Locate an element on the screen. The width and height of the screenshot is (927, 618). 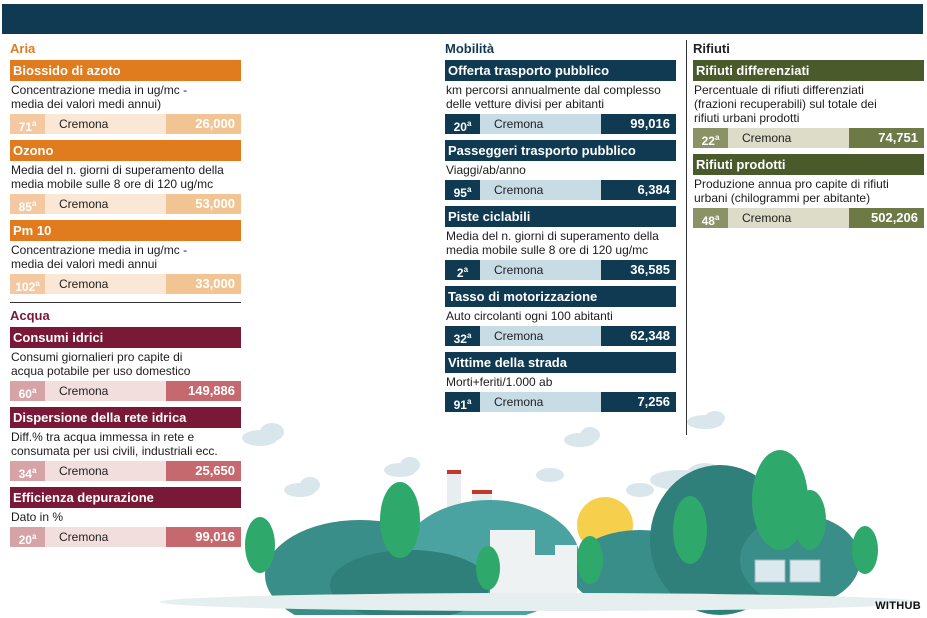
category-title-acqua: Acqua is located at coordinates (30, 315).